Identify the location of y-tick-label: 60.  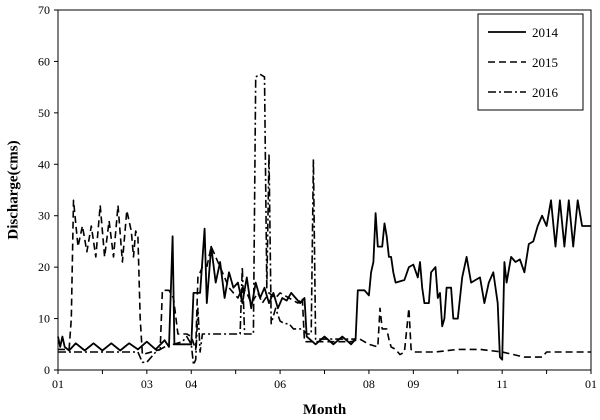
(44, 61).